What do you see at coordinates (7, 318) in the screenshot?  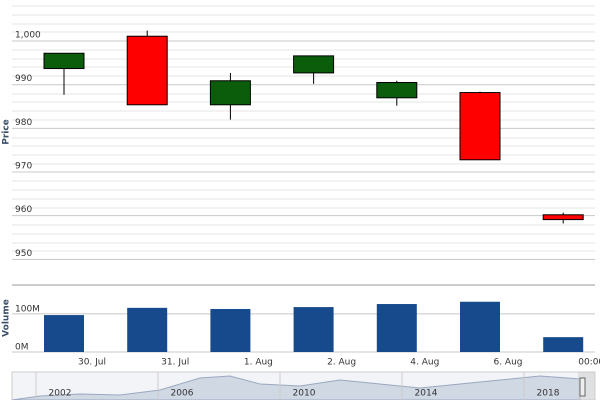 I see `volume-axis-title: Volume` at bounding box center [7, 318].